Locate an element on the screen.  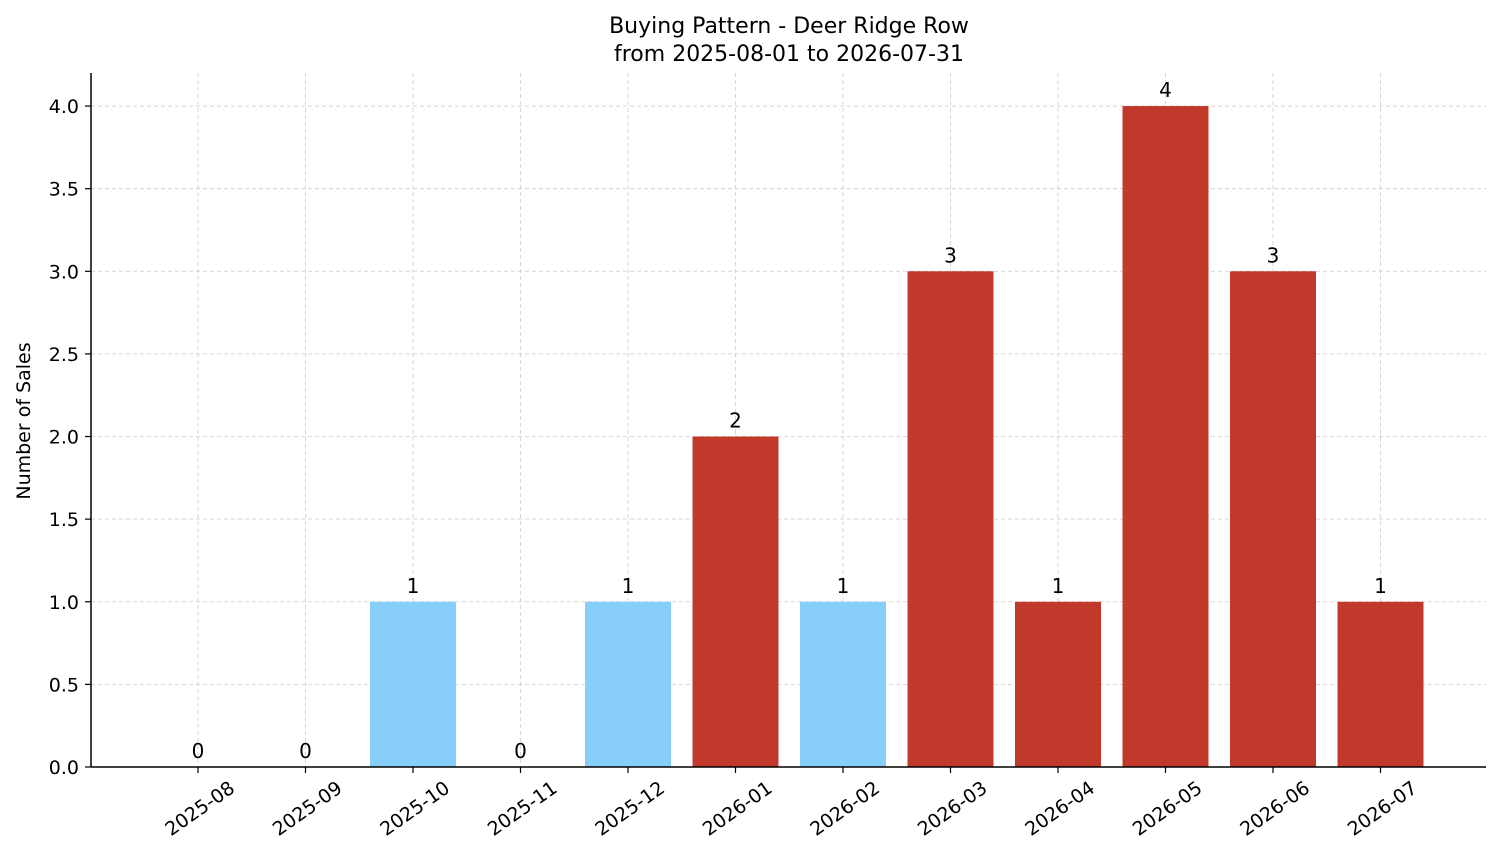
y-tick-label: 0.5 is located at coordinates (64, 685).